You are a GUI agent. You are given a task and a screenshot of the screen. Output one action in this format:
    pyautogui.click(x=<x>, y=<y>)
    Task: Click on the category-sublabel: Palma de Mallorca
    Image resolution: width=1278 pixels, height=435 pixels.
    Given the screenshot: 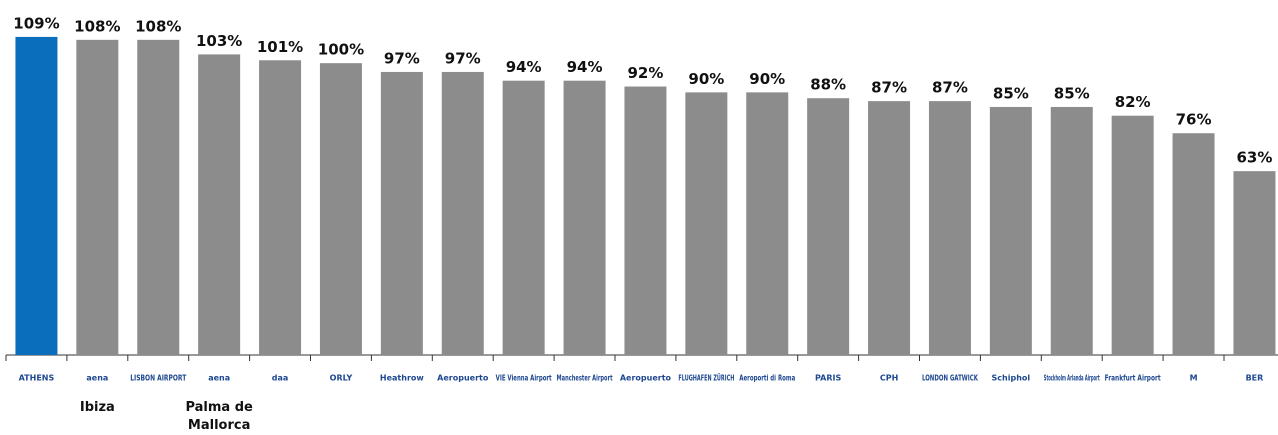 What is the action you would take?
    pyautogui.click(x=219, y=416)
    